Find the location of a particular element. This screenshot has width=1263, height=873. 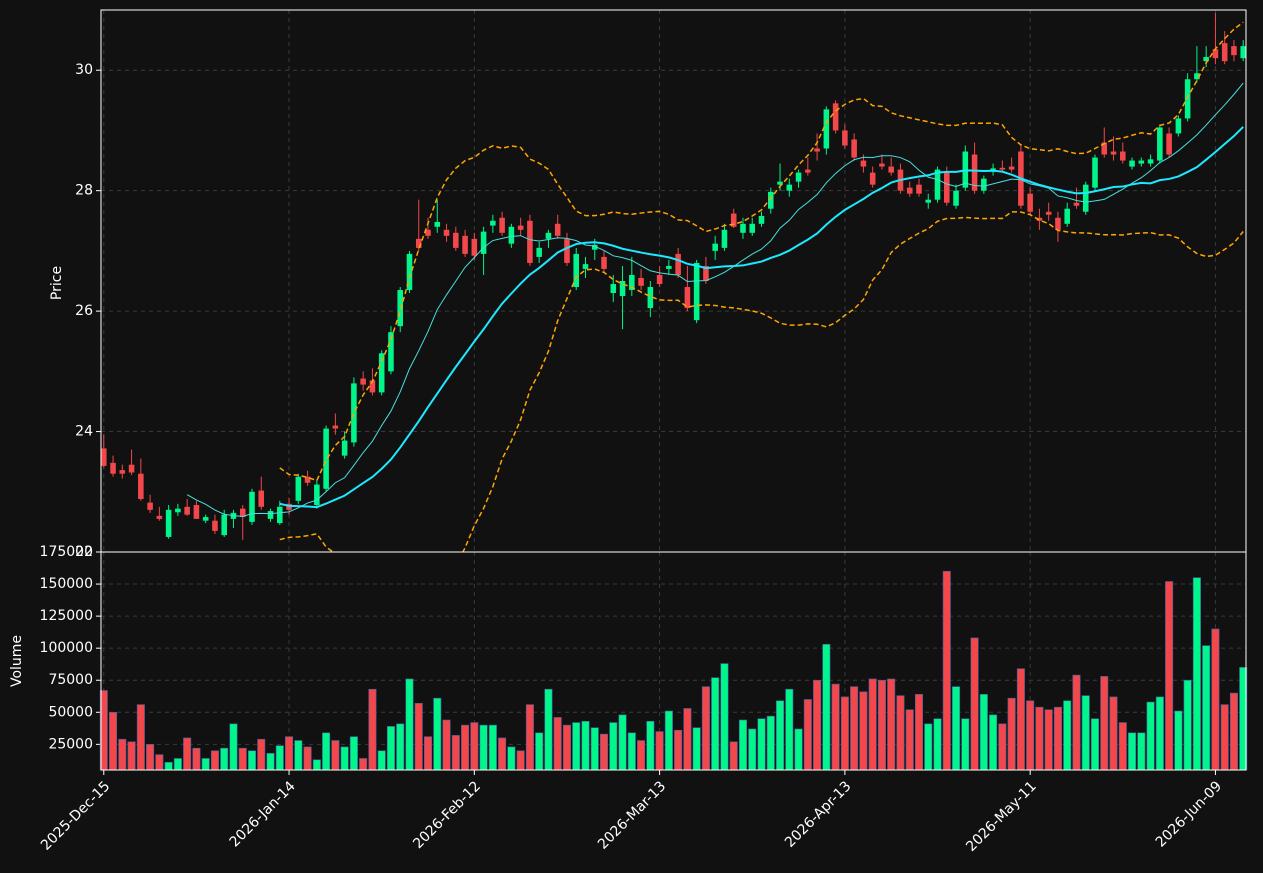

x-tick-label: 2026-May-11 is located at coordinates (1001, 816).